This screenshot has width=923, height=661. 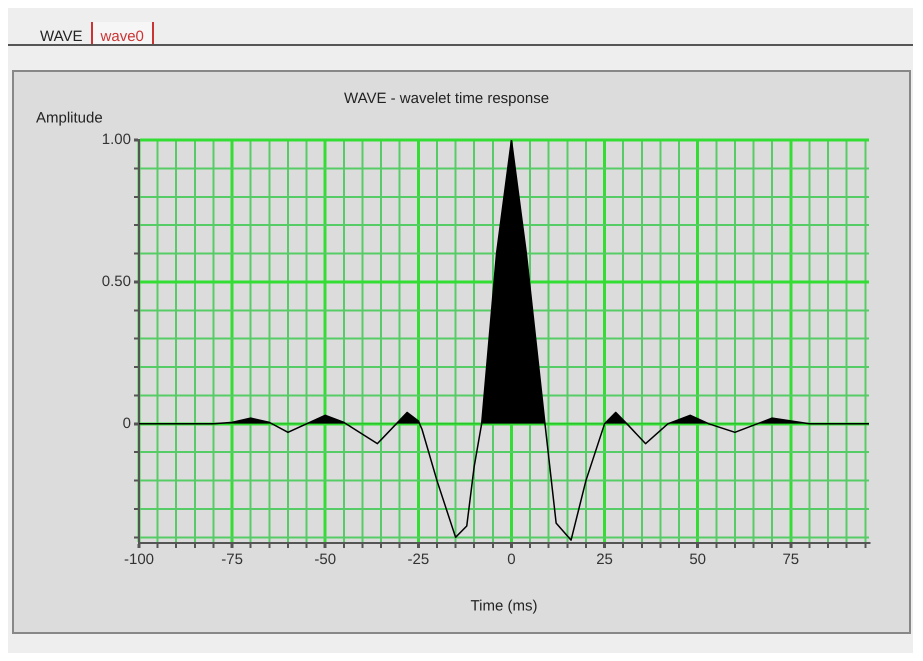 What do you see at coordinates (447, 99) in the screenshot?
I see `chart-title: WAVE - wavelet time response` at bounding box center [447, 99].